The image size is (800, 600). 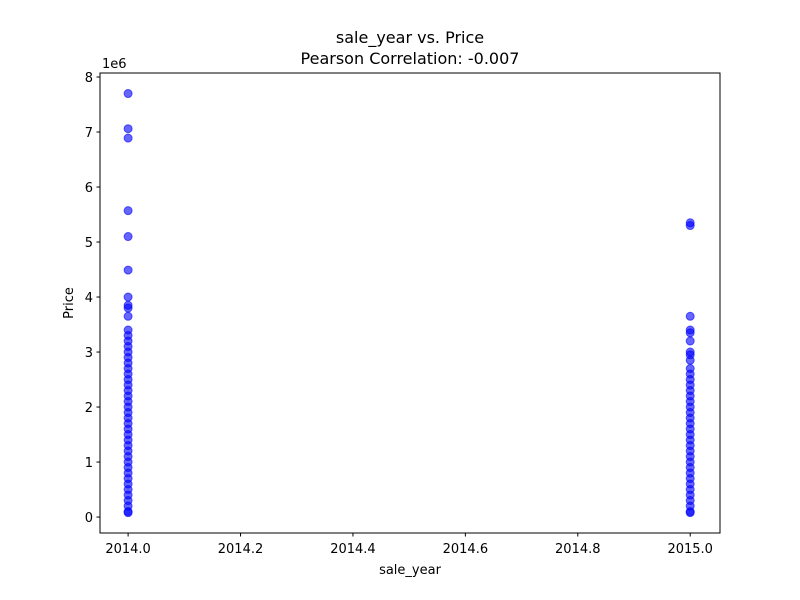 What do you see at coordinates (128, 549) in the screenshot?
I see `x-tick-label: 2014.0` at bounding box center [128, 549].